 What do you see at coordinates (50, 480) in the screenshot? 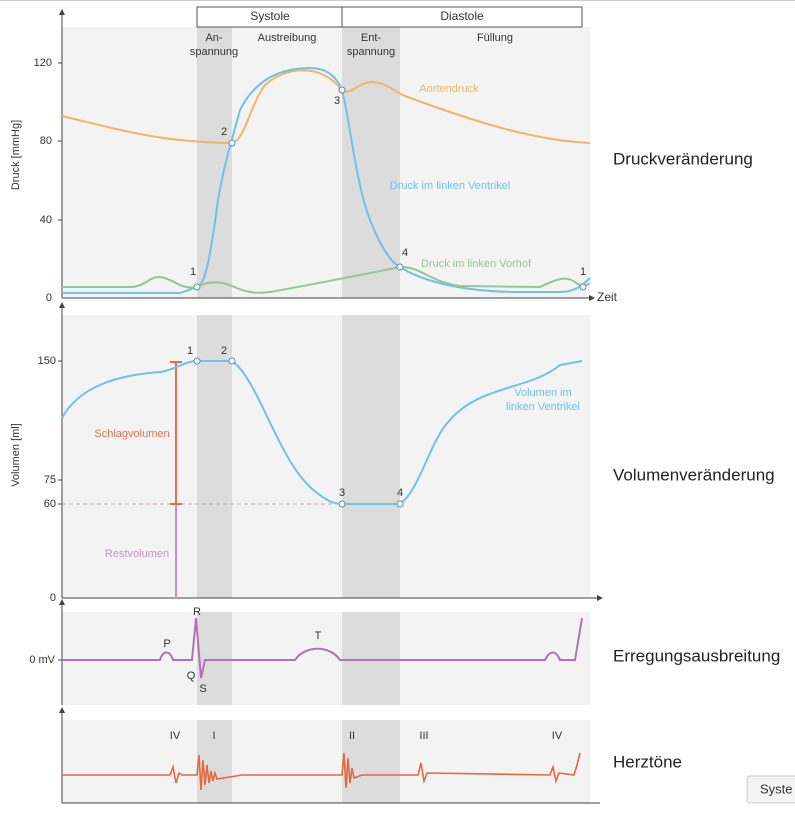
I see `y-tick-label: 75` at bounding box center [50, 480].